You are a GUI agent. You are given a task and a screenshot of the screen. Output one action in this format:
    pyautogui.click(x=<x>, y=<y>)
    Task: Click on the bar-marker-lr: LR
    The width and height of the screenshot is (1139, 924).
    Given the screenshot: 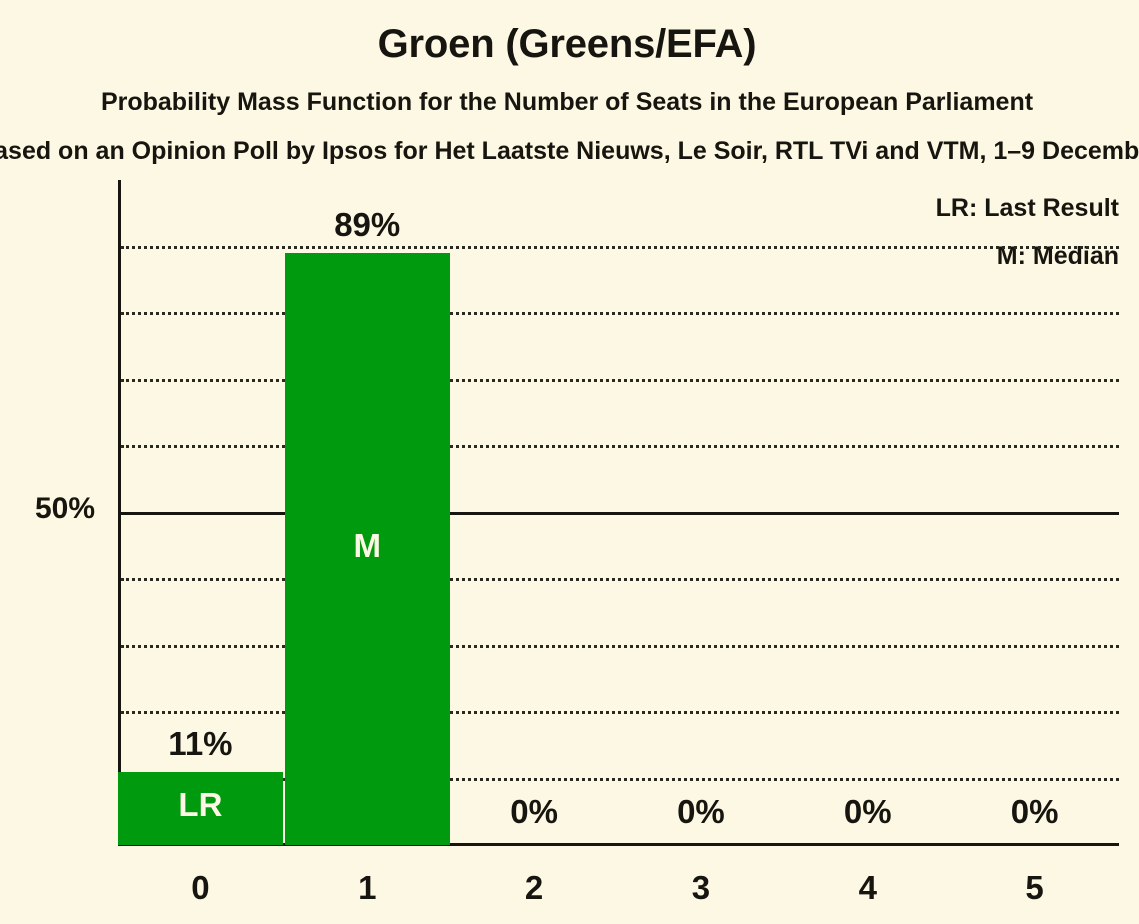 What is the action you would take?
    pyautogui.click(x=200, y=805)
    